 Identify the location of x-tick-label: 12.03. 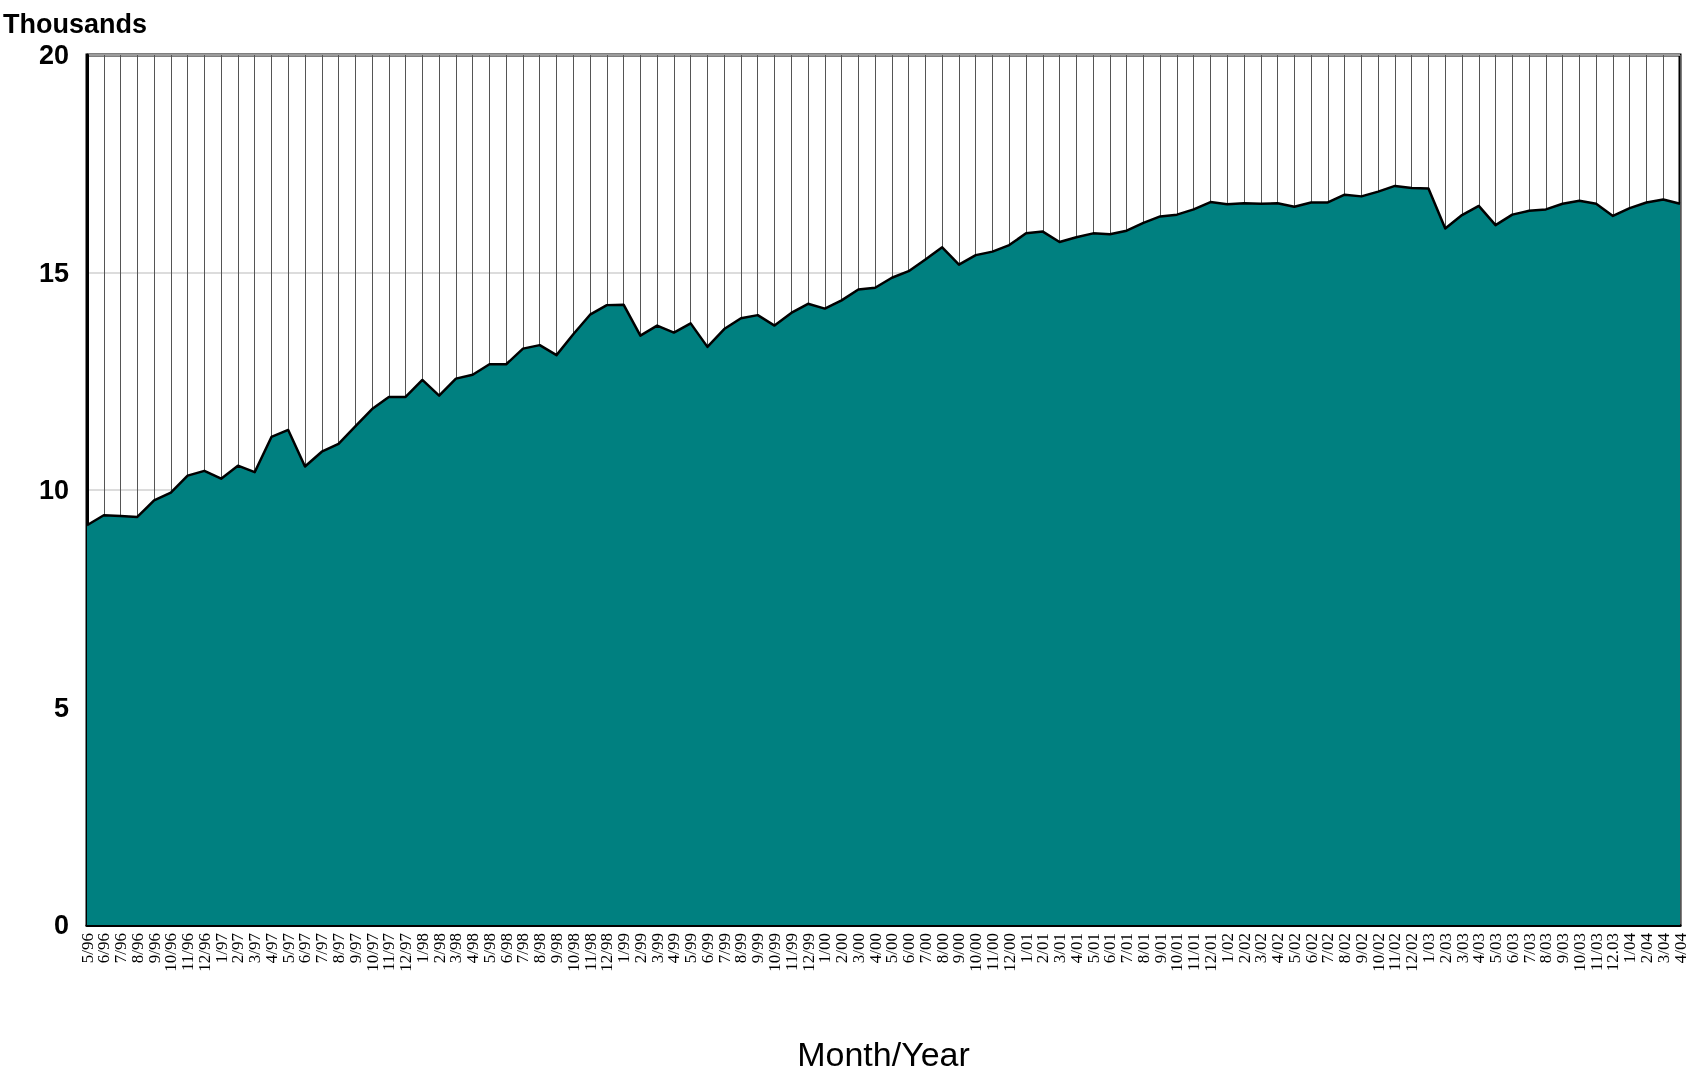
(1613, 952).